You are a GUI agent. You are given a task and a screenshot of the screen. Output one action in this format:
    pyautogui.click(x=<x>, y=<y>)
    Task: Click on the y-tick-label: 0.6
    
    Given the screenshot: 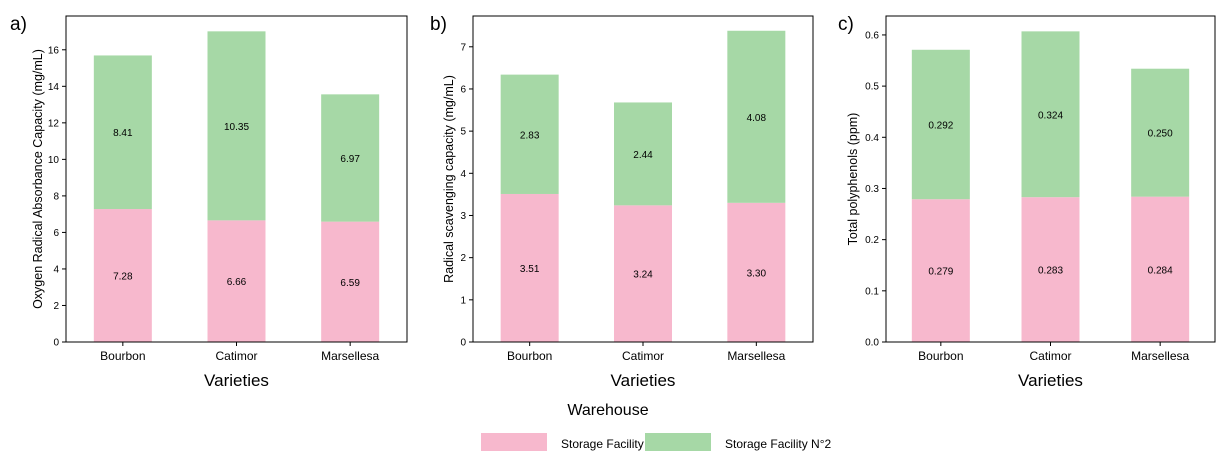 What is the action you would take?
    pyautogui.click(x=872, y=35)
    